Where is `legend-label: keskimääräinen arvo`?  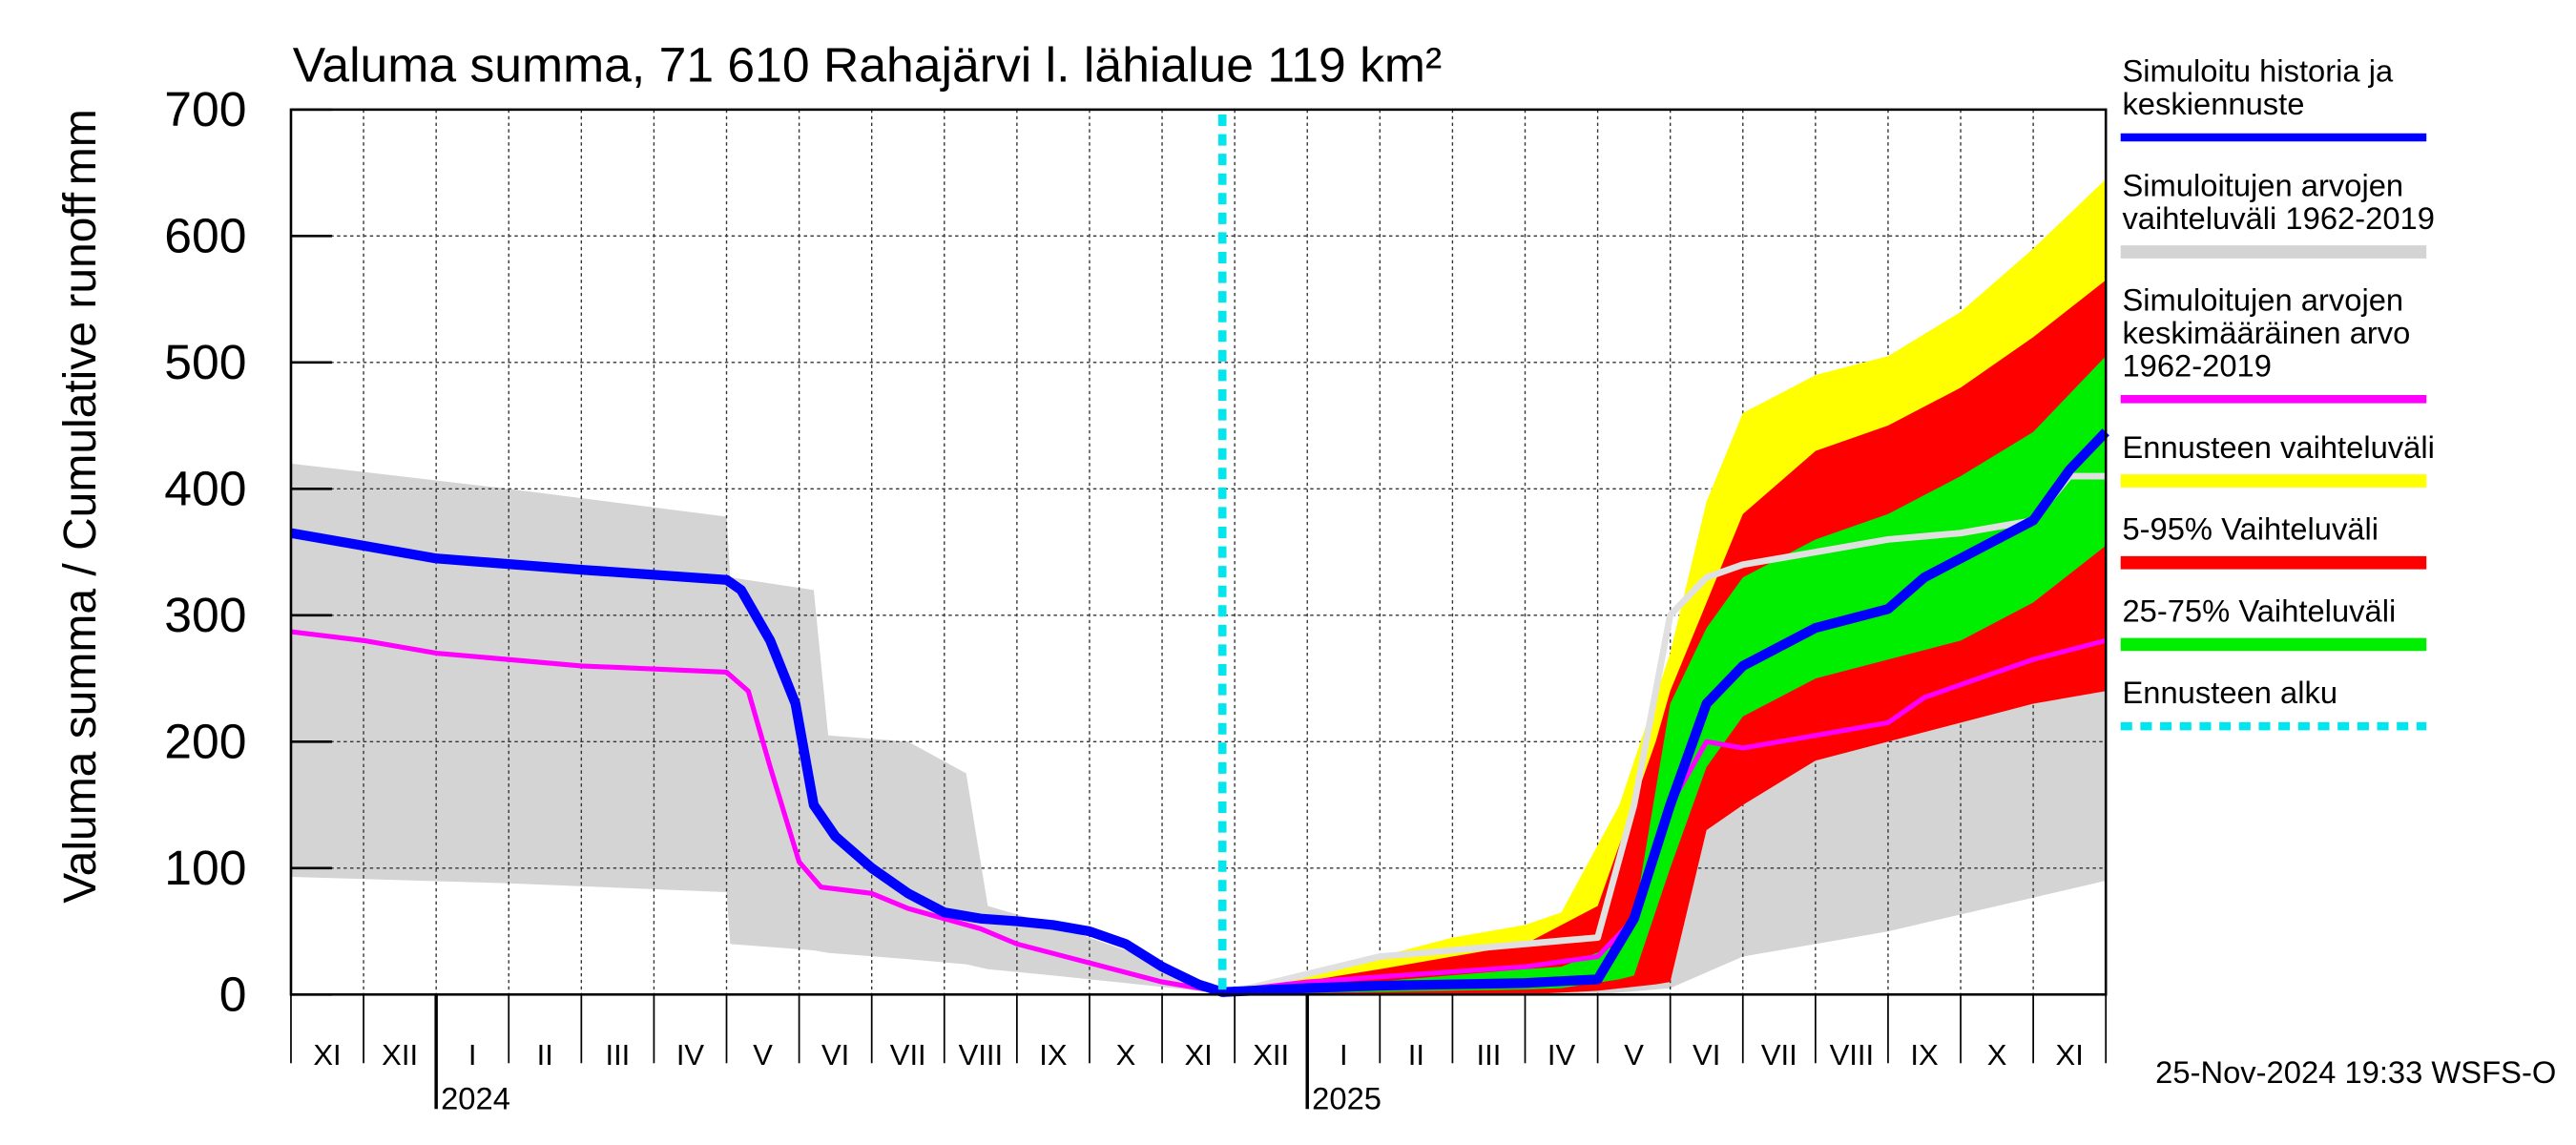
legend-label: keskimääräinen arvo is located at coordinates (2266, 332).